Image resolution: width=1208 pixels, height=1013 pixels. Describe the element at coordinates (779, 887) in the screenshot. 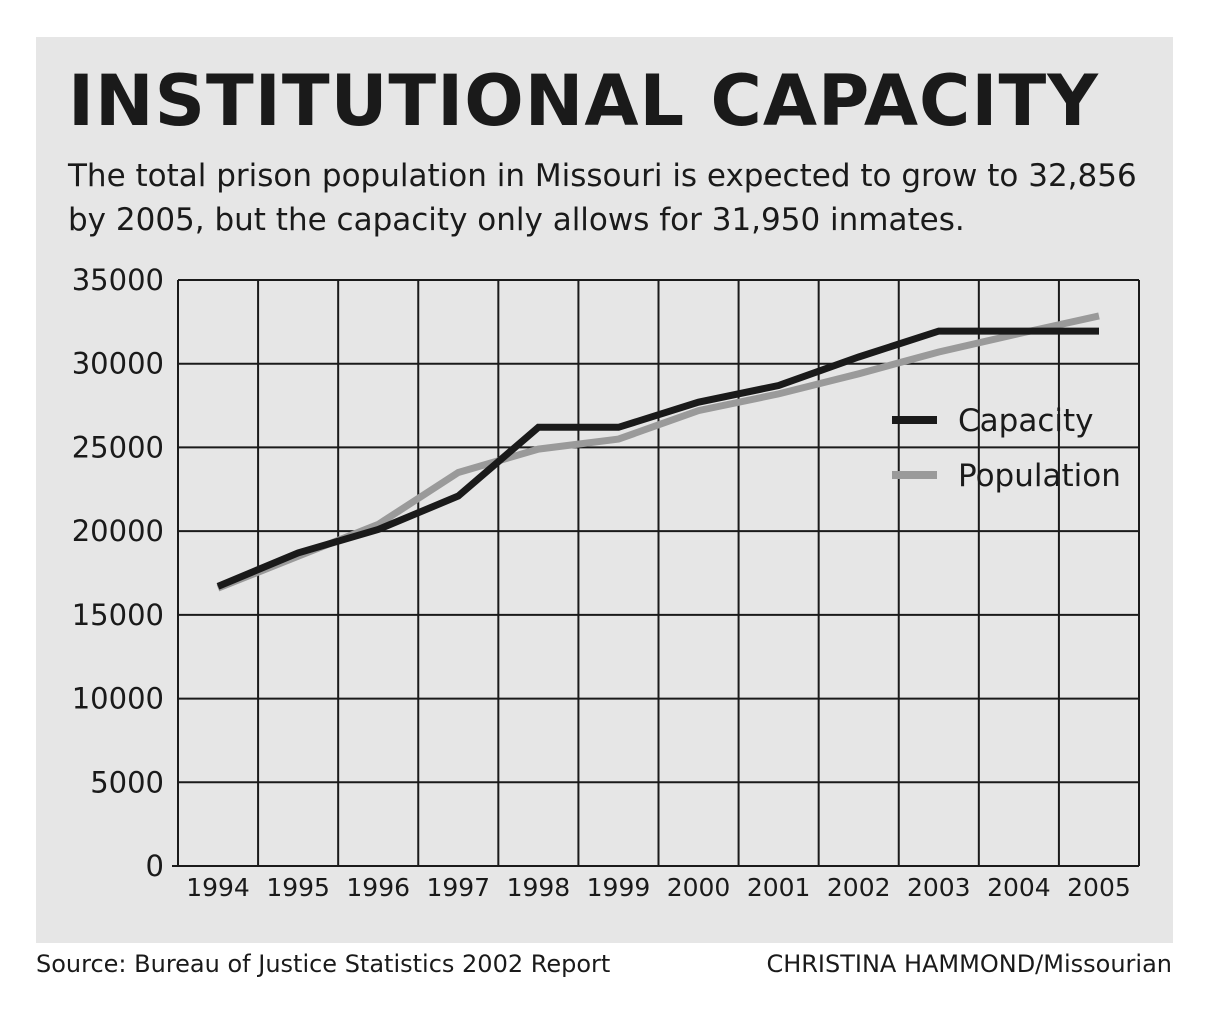

I see `x-tick-label: 2001` at that location.